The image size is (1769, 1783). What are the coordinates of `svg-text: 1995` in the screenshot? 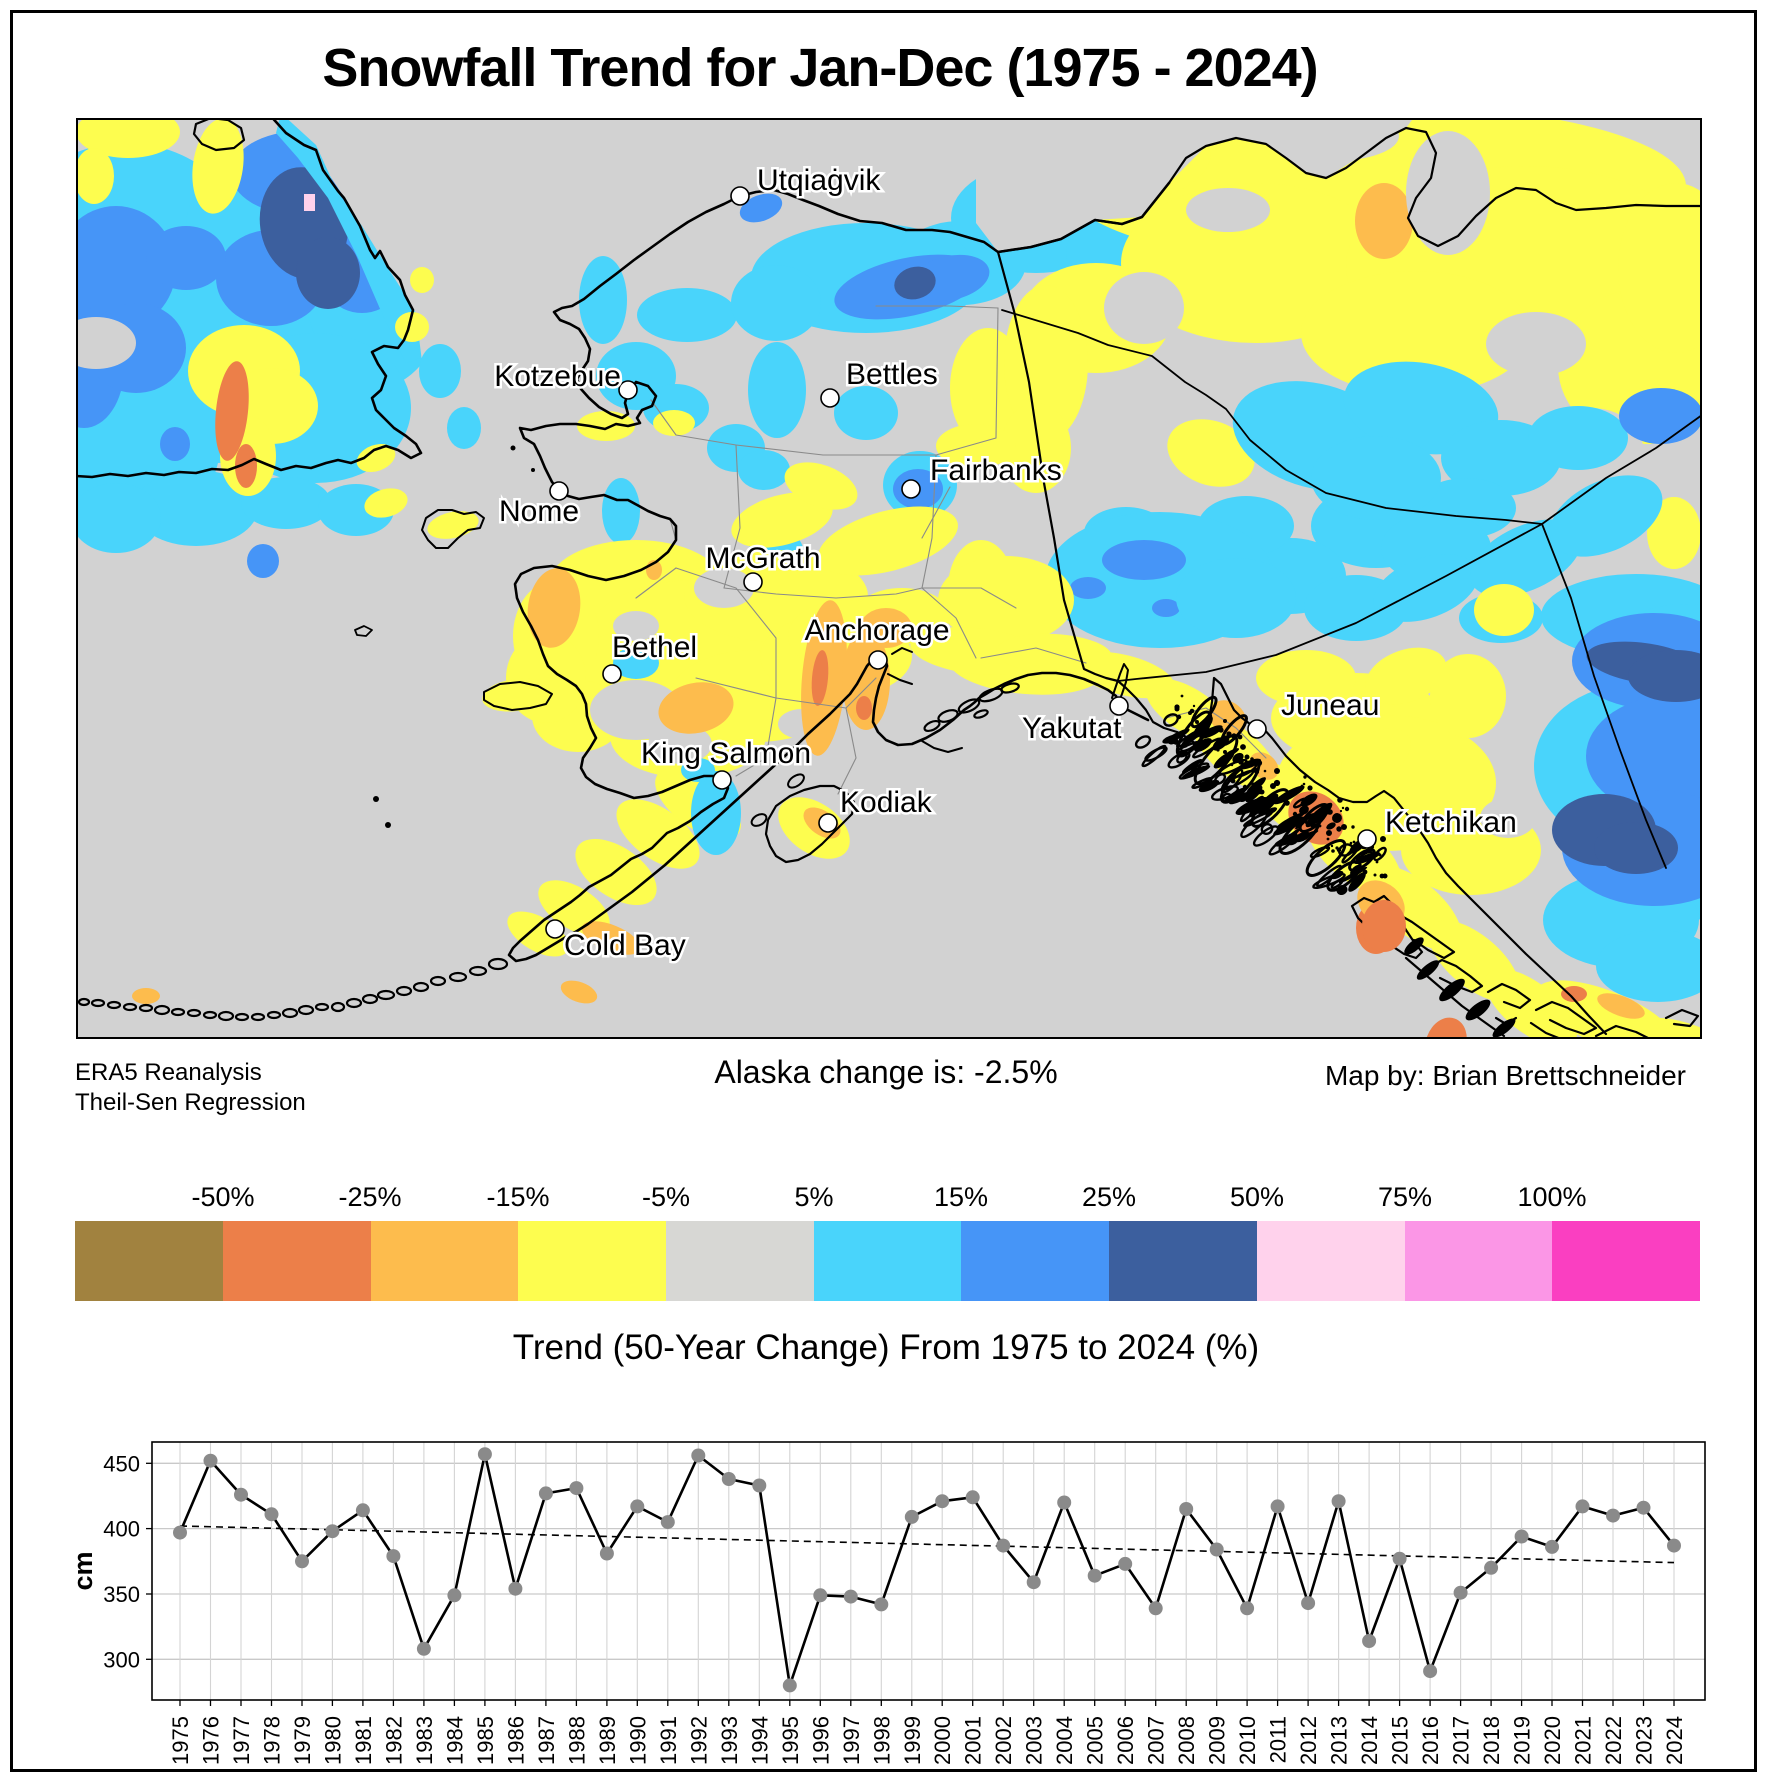 It's located at (790, 1740).